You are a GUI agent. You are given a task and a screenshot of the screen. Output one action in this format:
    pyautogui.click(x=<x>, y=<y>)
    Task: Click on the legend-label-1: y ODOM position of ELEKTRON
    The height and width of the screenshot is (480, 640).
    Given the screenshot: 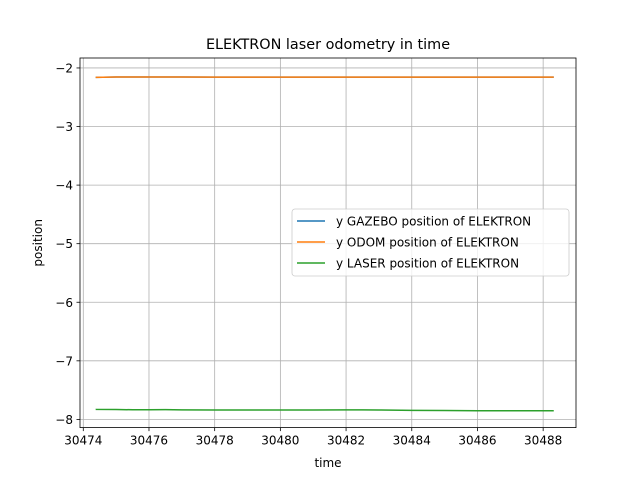 What is the action you would take?
    pyautogui.click(x=427, y=243)
    